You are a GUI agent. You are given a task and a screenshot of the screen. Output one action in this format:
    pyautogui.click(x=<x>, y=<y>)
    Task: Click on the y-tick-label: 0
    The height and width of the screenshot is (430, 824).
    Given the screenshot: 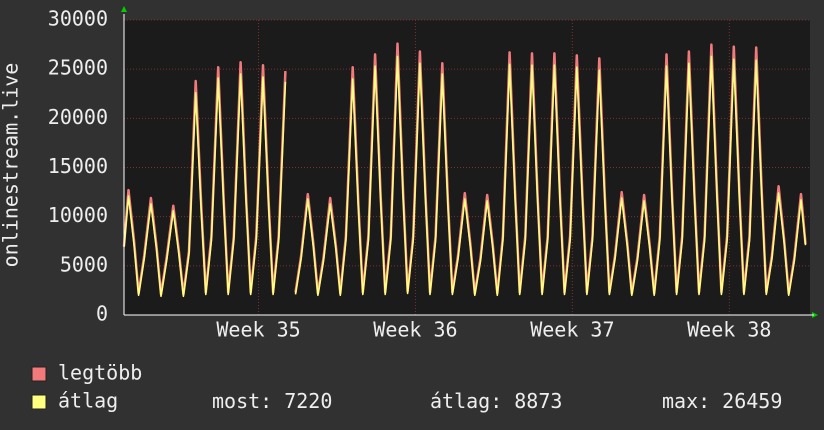 What is the action you would take?
    pyautogui.click(x=102, y=314)
    